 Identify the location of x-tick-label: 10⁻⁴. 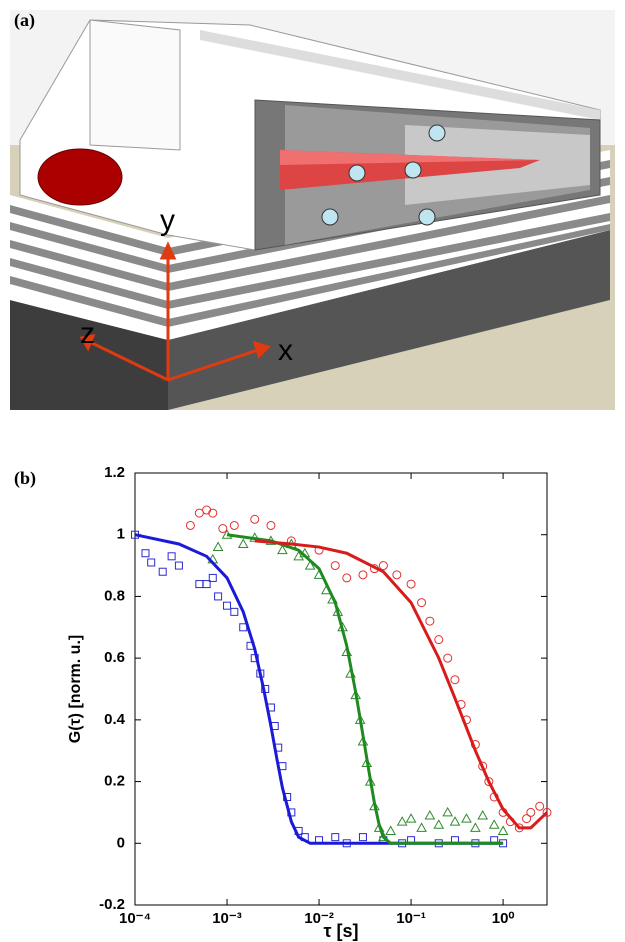
(135, 918).